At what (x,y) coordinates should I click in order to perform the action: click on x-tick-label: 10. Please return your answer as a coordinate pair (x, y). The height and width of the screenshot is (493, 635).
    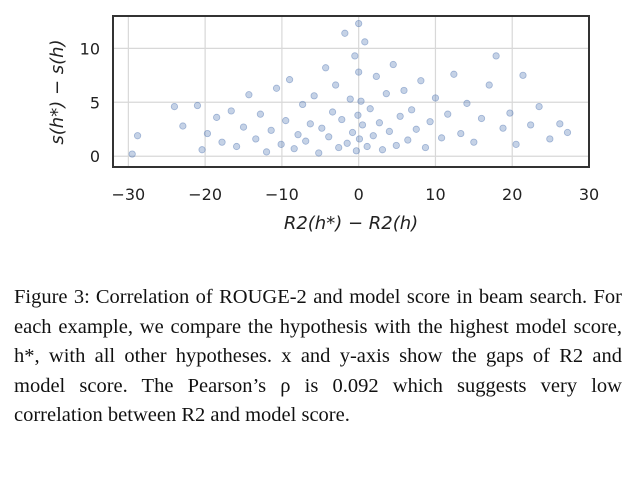
    Looking at the image, I should click on (435, 194).